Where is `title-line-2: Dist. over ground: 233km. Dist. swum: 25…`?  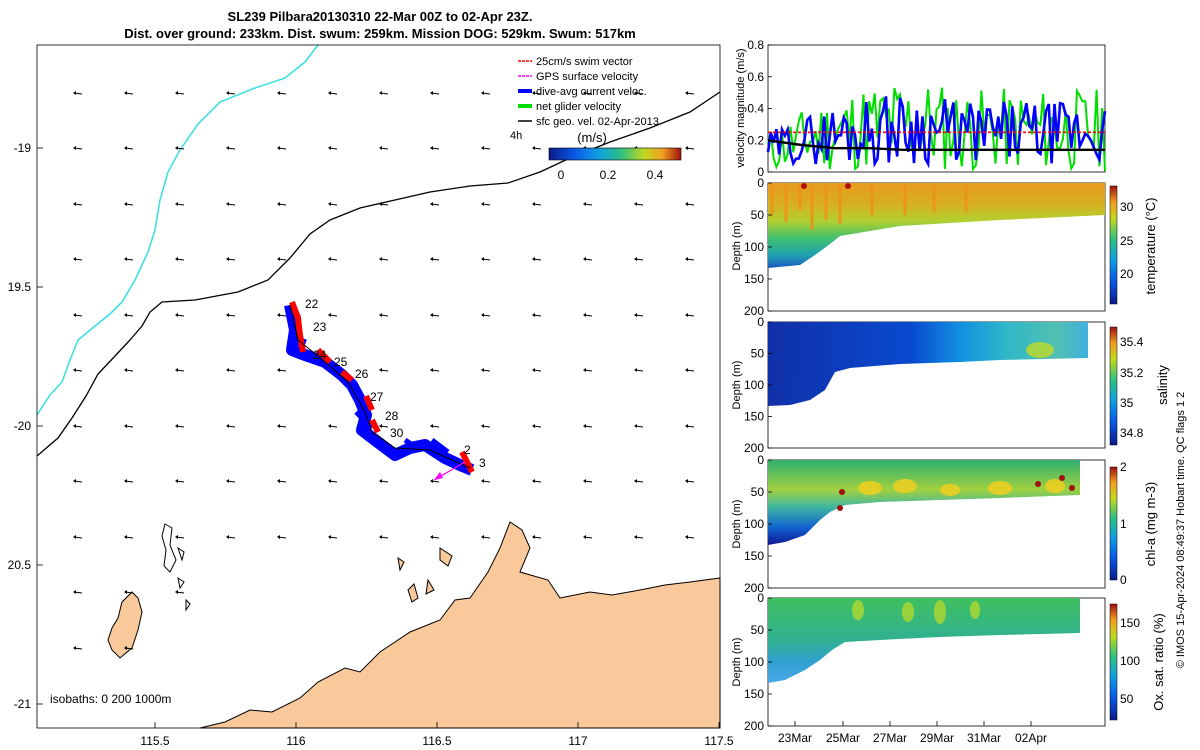
title-line-2: Dist. over ground: 233km. Dist. swum: 25… is located at coordinates (380, 33).